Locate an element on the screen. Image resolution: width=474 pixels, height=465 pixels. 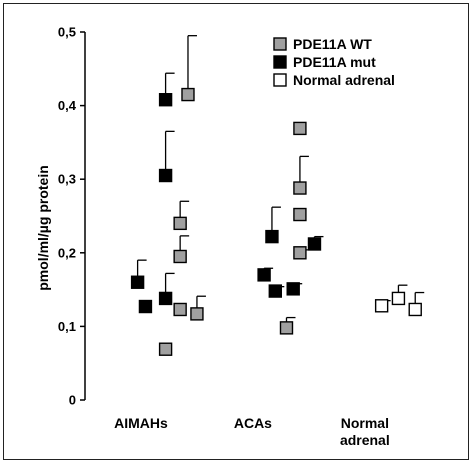
y-axis-title: pmol/ml/µg protein is located at coordinates (43, 228).